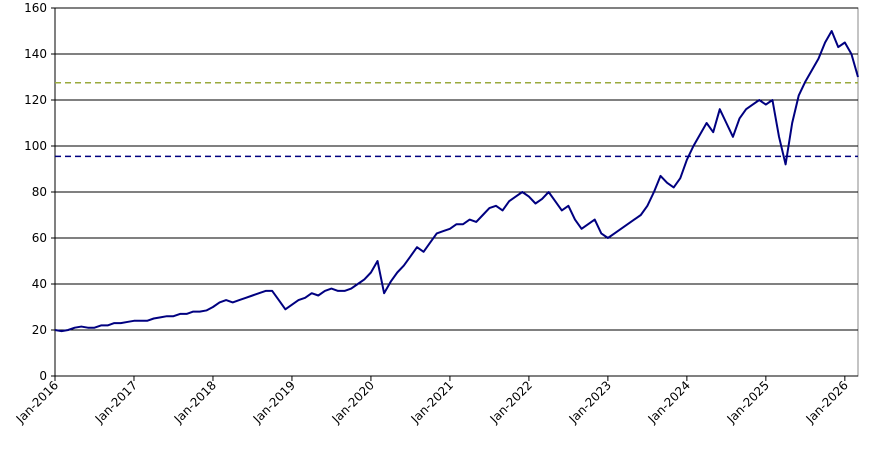 The width and height of the screenshot is (883, 449). I want to click on x-tick-label: Jan-2019, so click(274, 402).